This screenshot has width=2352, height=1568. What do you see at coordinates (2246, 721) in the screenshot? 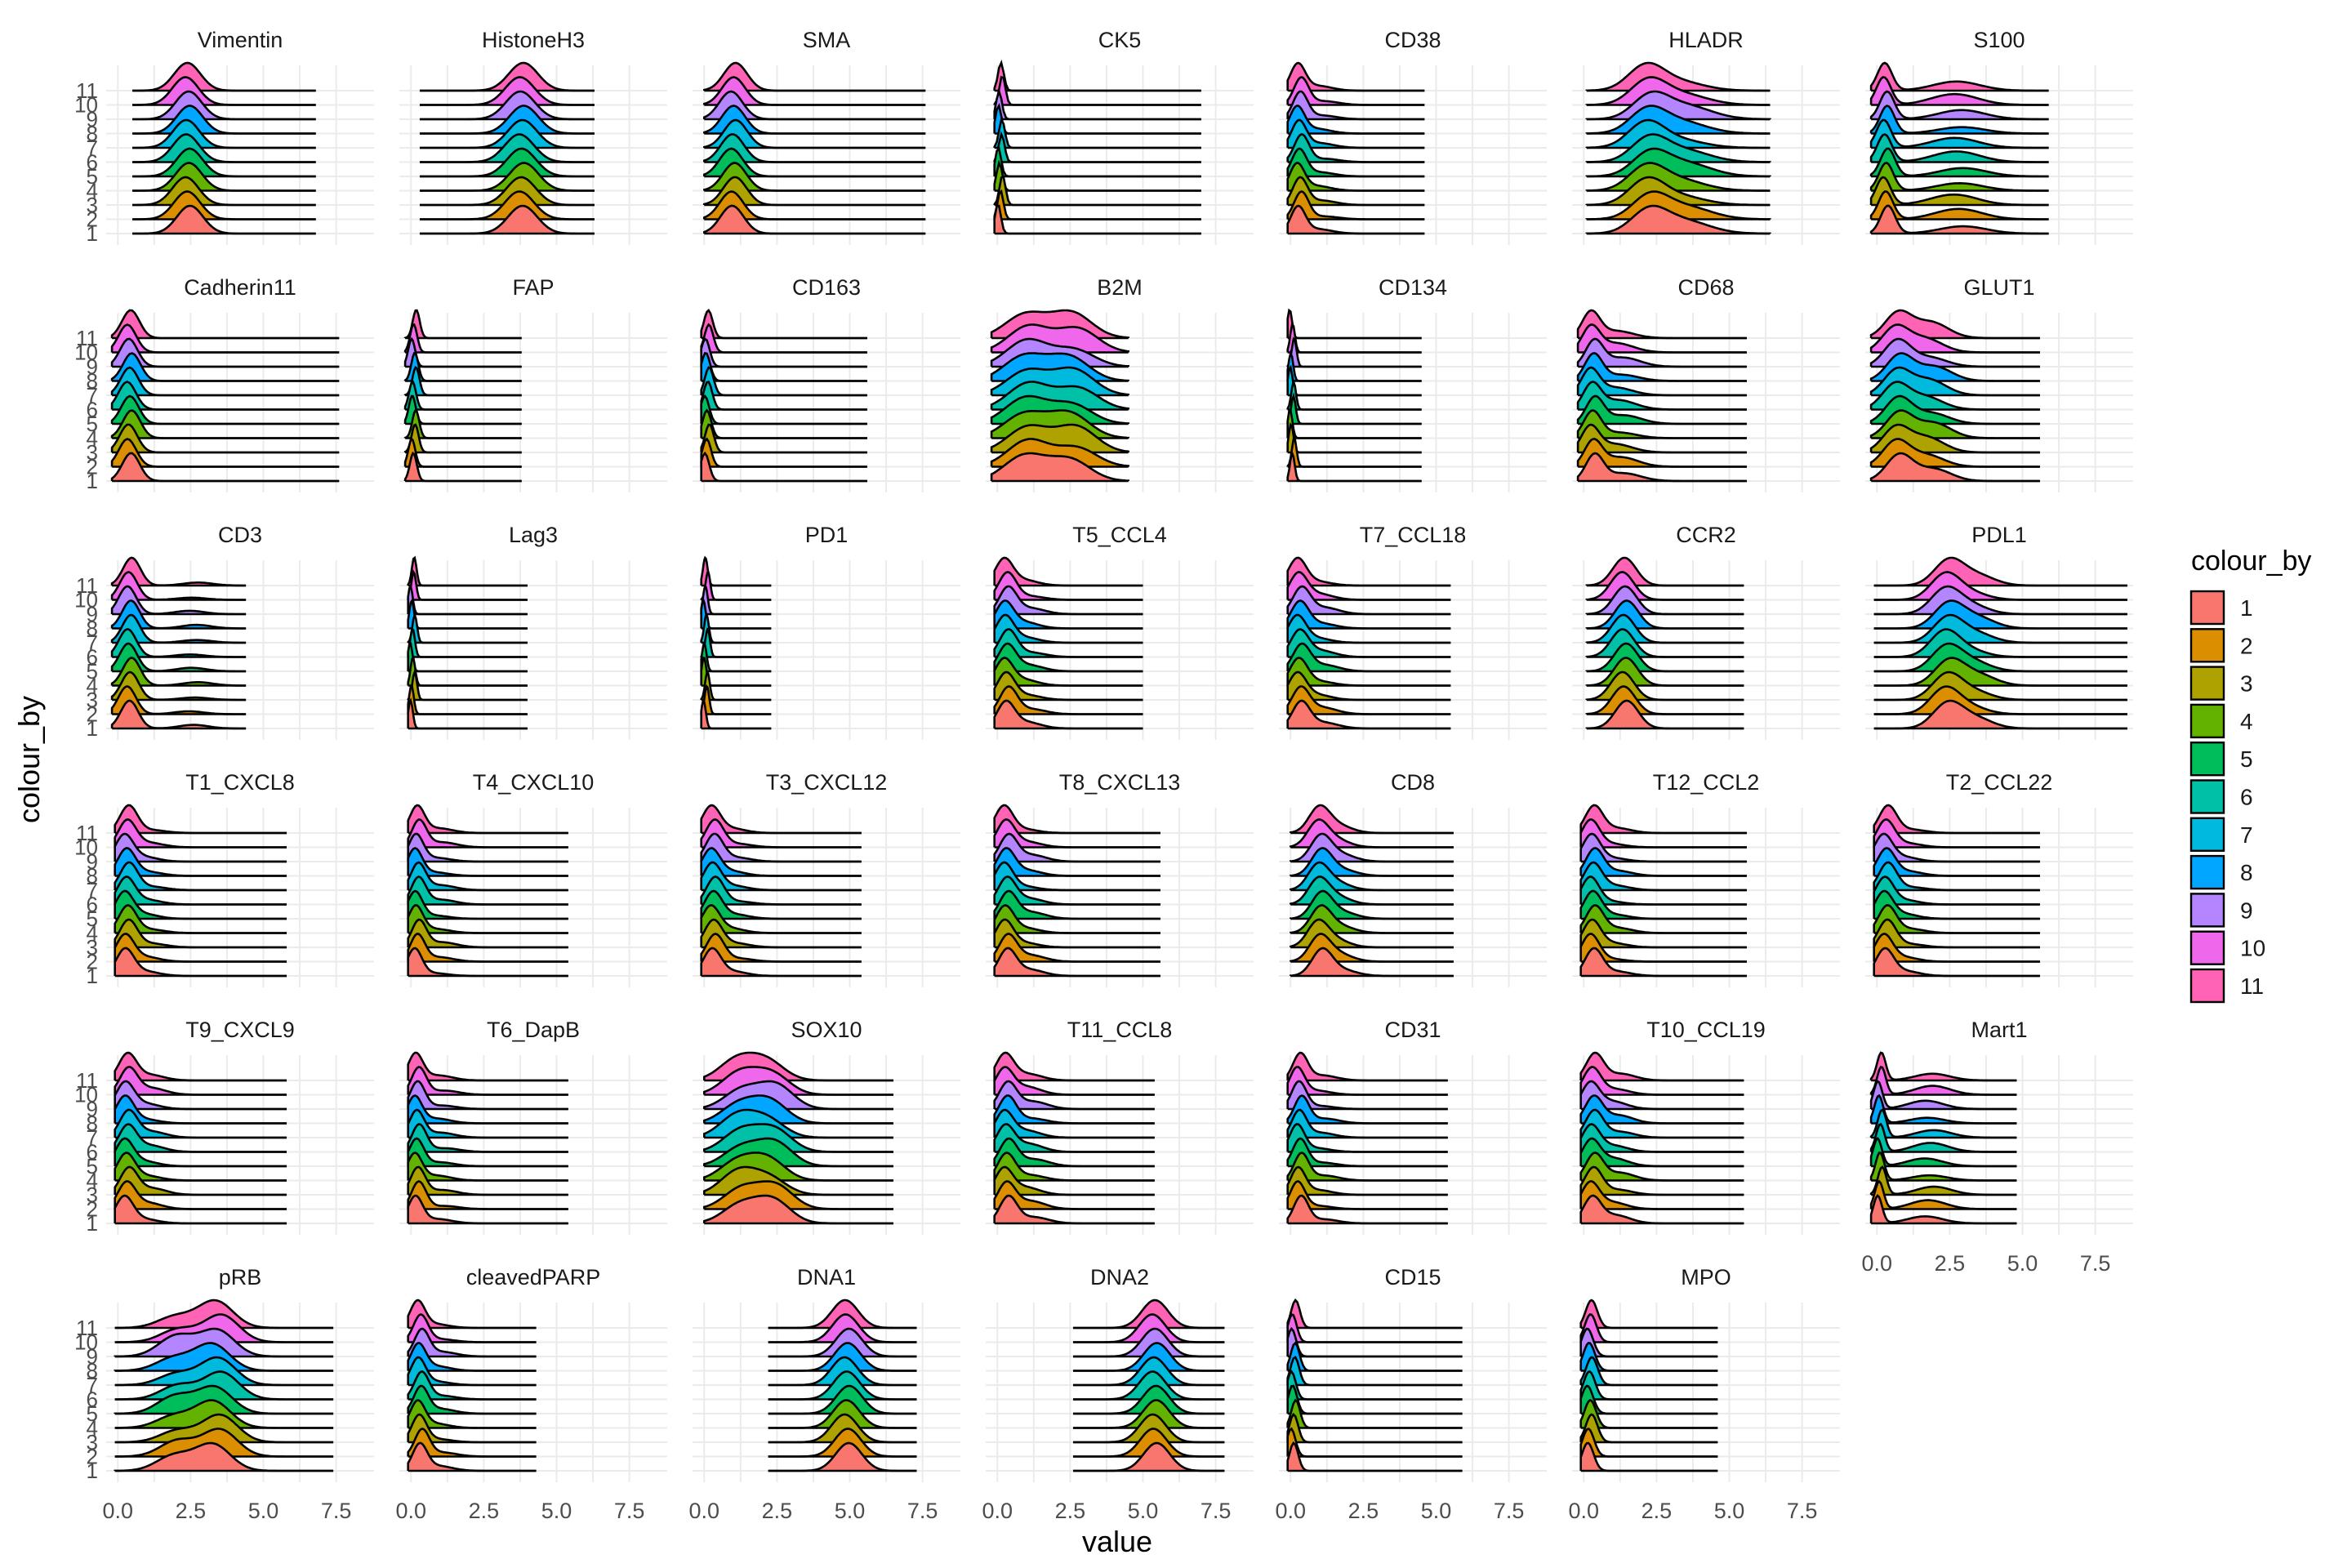
I see `legend-label: 4` at bounding box center [2246, 721].